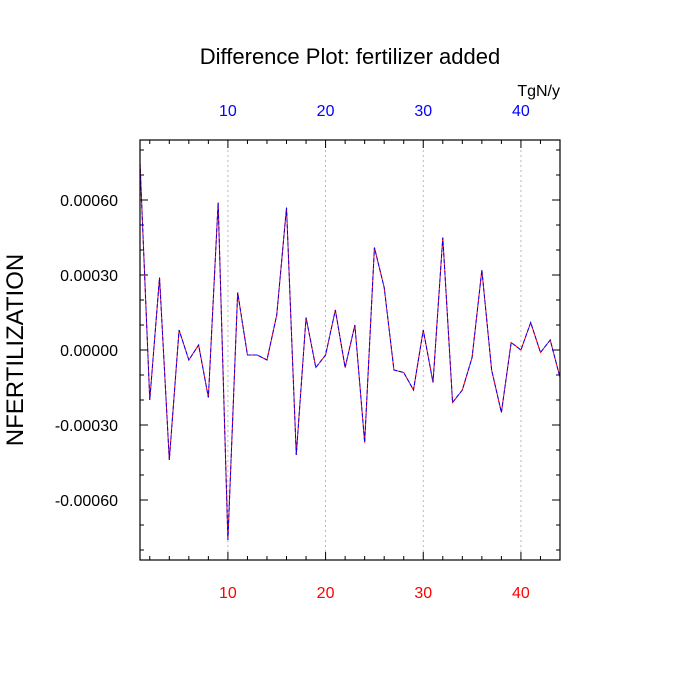 The width and height of the screenshot is (700, 700). What do you see at coordinates (89, 351) in the screenshot?
I see `y-tick-label: 0.00000` at bounding box center [89, 351].